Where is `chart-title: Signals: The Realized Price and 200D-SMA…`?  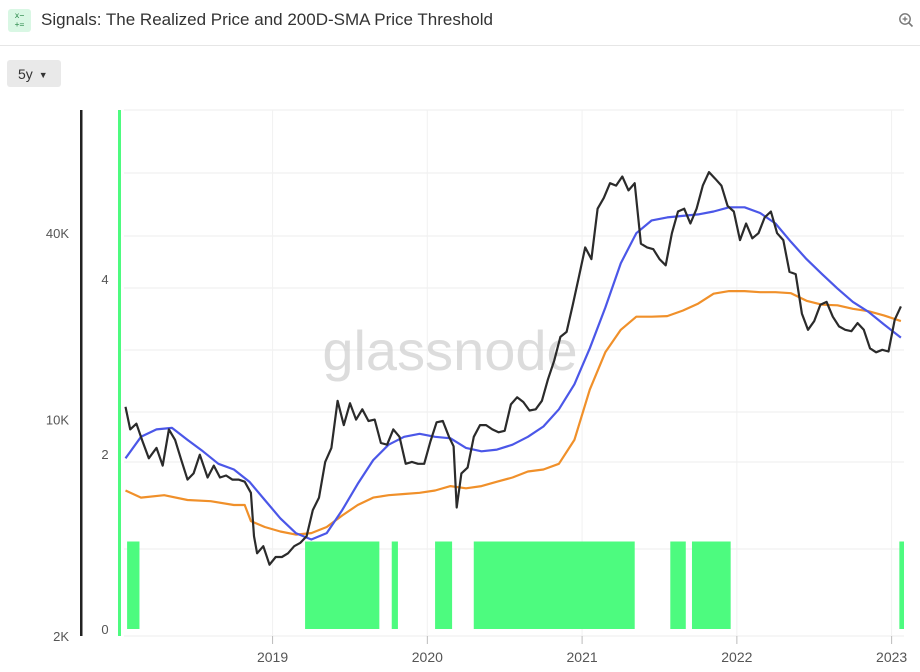 chart-title: Signals: The Realized Price and 200D-SMA… is located at coordinates (267, 19).